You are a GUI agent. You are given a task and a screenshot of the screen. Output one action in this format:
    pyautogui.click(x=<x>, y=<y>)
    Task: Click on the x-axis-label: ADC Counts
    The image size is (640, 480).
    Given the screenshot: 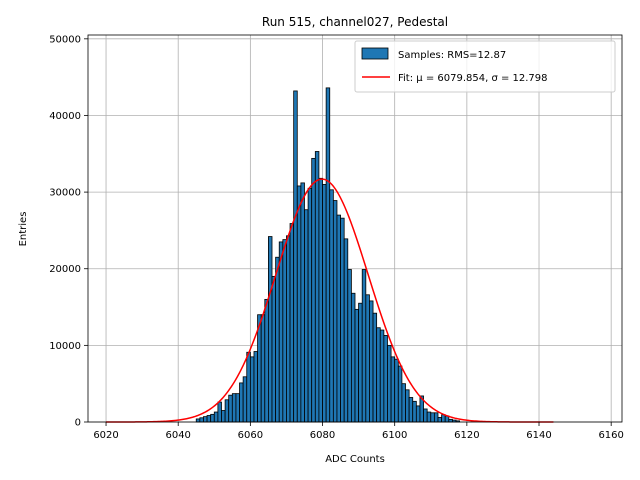 What is the action you would take?
    pyautogui.click(x=355, y=459)
    